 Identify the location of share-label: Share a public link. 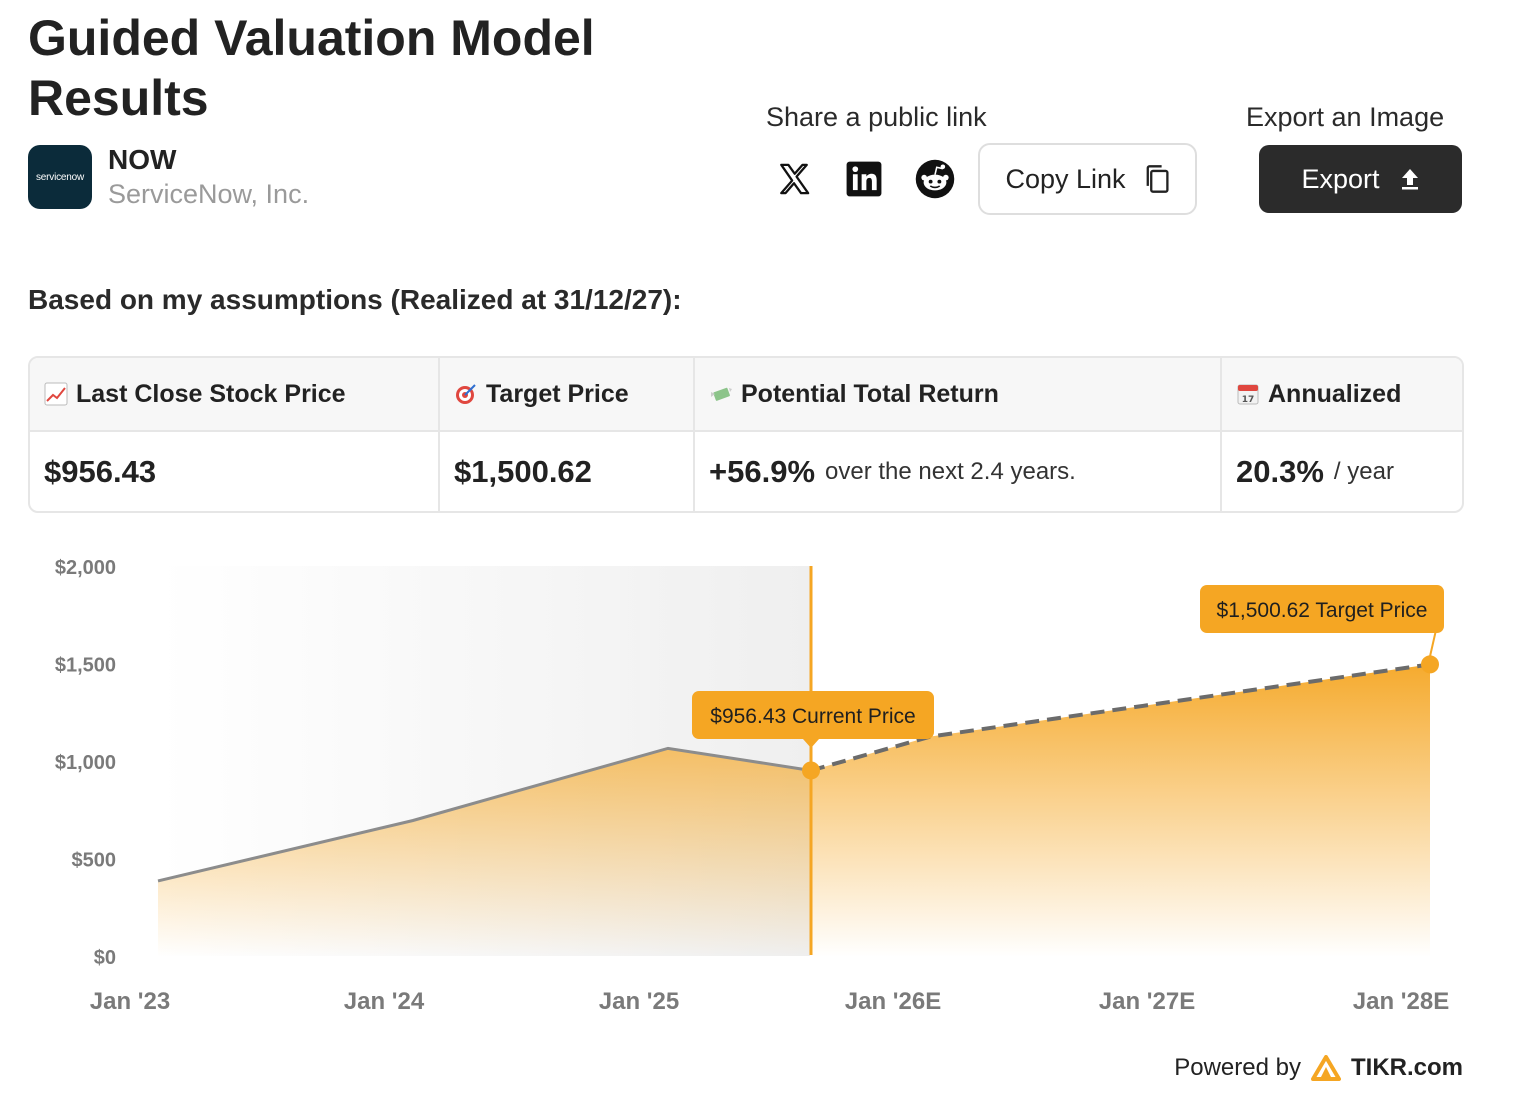
(876, 117).